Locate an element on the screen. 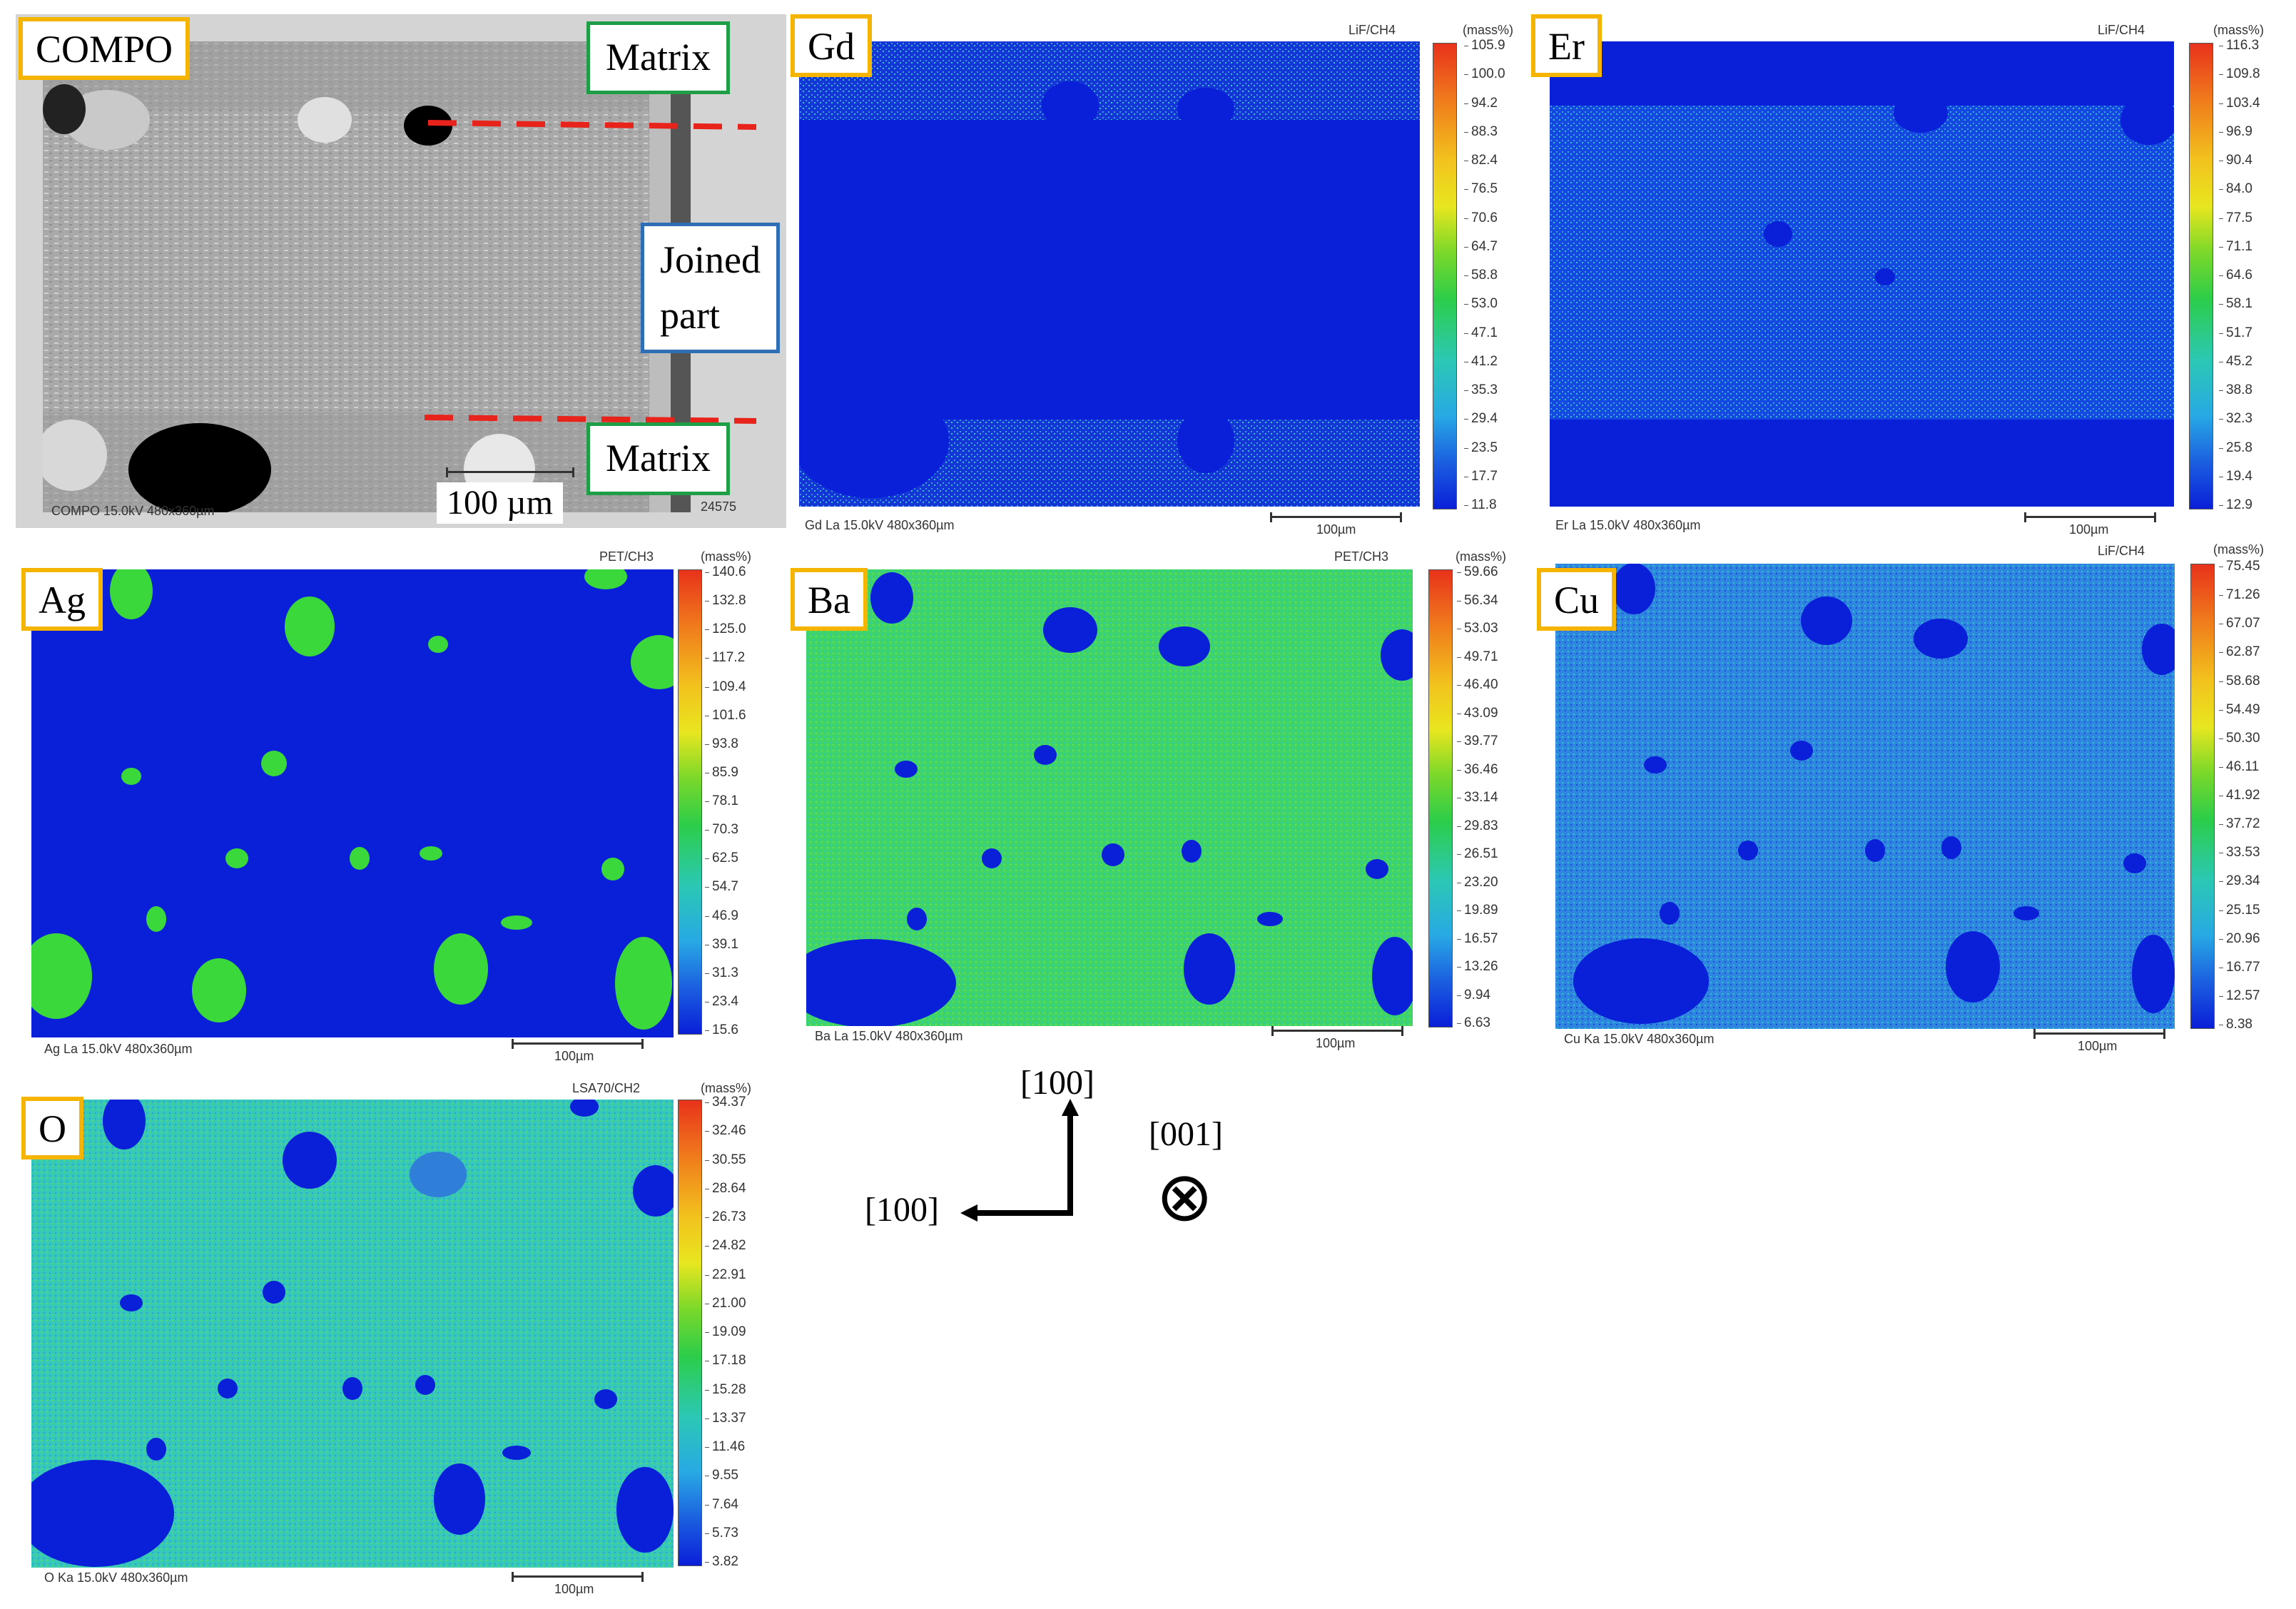  o-scale-label: 100µm is located at coordinates (574, 1589).